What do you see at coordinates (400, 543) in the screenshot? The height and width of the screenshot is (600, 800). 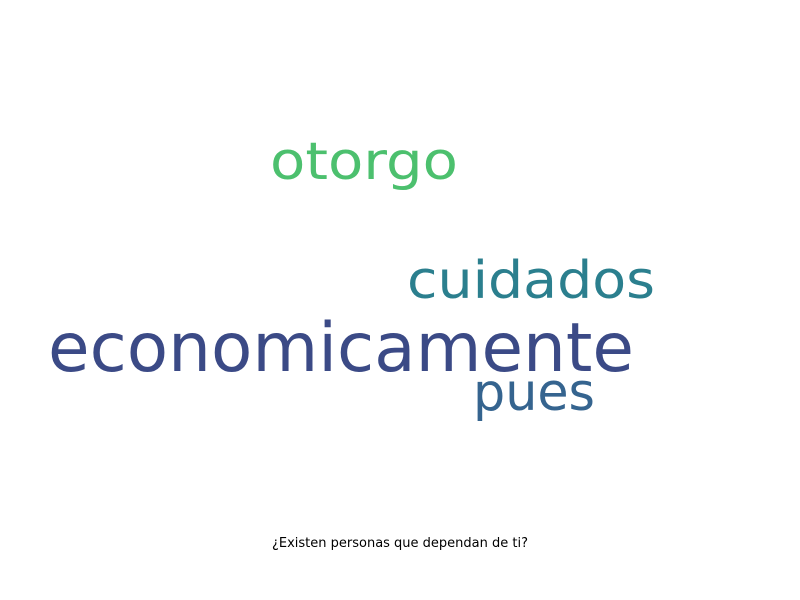 I see `chart-title: ¿Existen personas que dependan de ti?` at bounding box center [400, 543].